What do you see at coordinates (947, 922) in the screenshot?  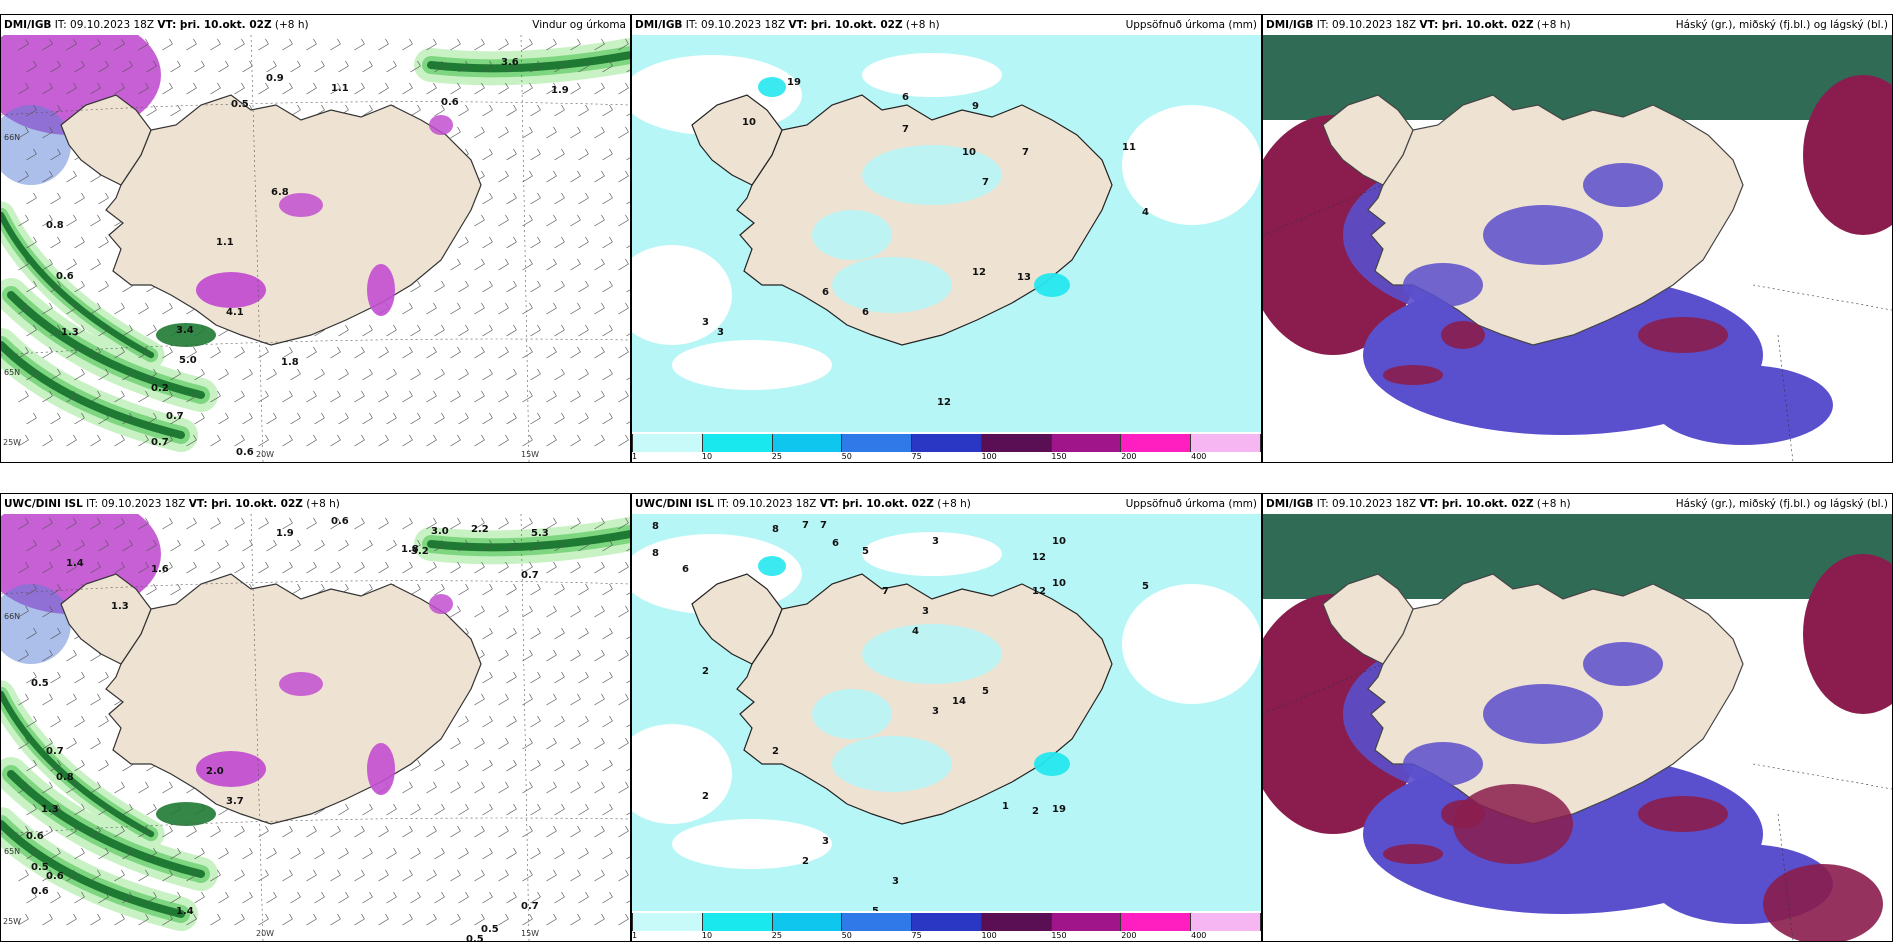 I see `colorbar-cells` at bounding box center [947, 922].